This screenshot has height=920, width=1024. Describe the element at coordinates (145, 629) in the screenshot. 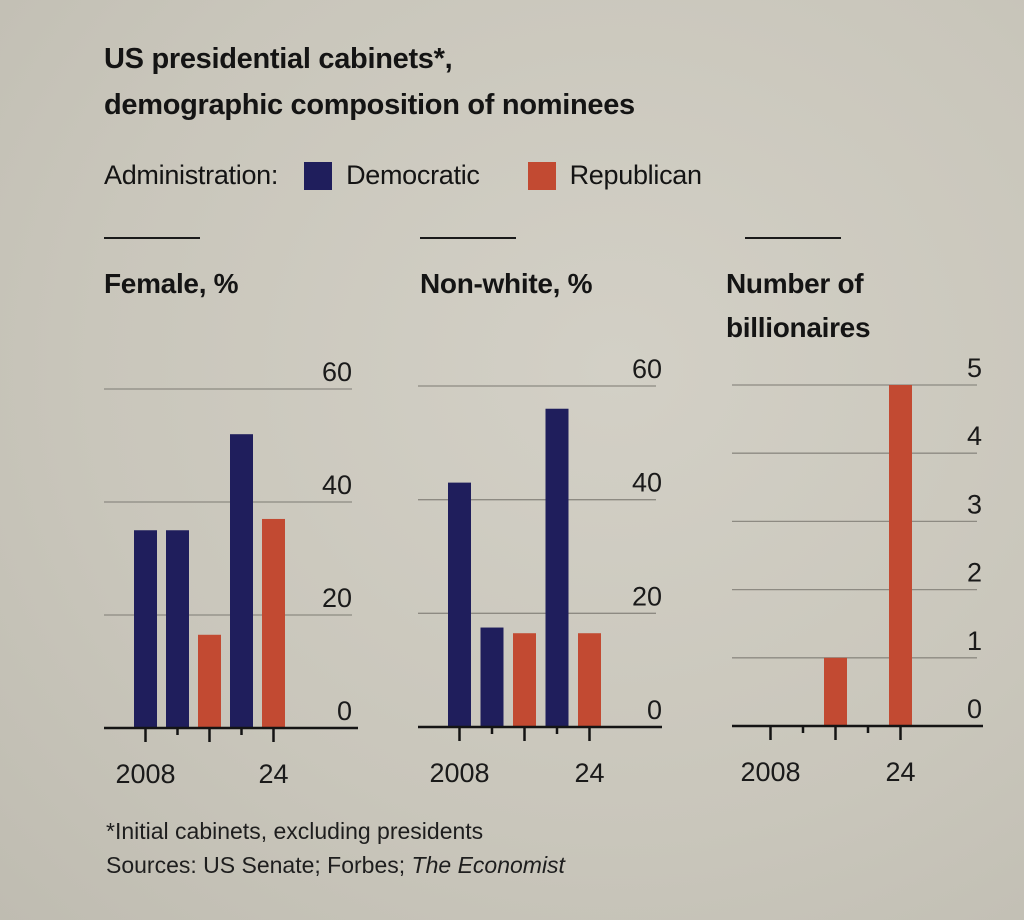

I see `bar-female-2008` at that location.